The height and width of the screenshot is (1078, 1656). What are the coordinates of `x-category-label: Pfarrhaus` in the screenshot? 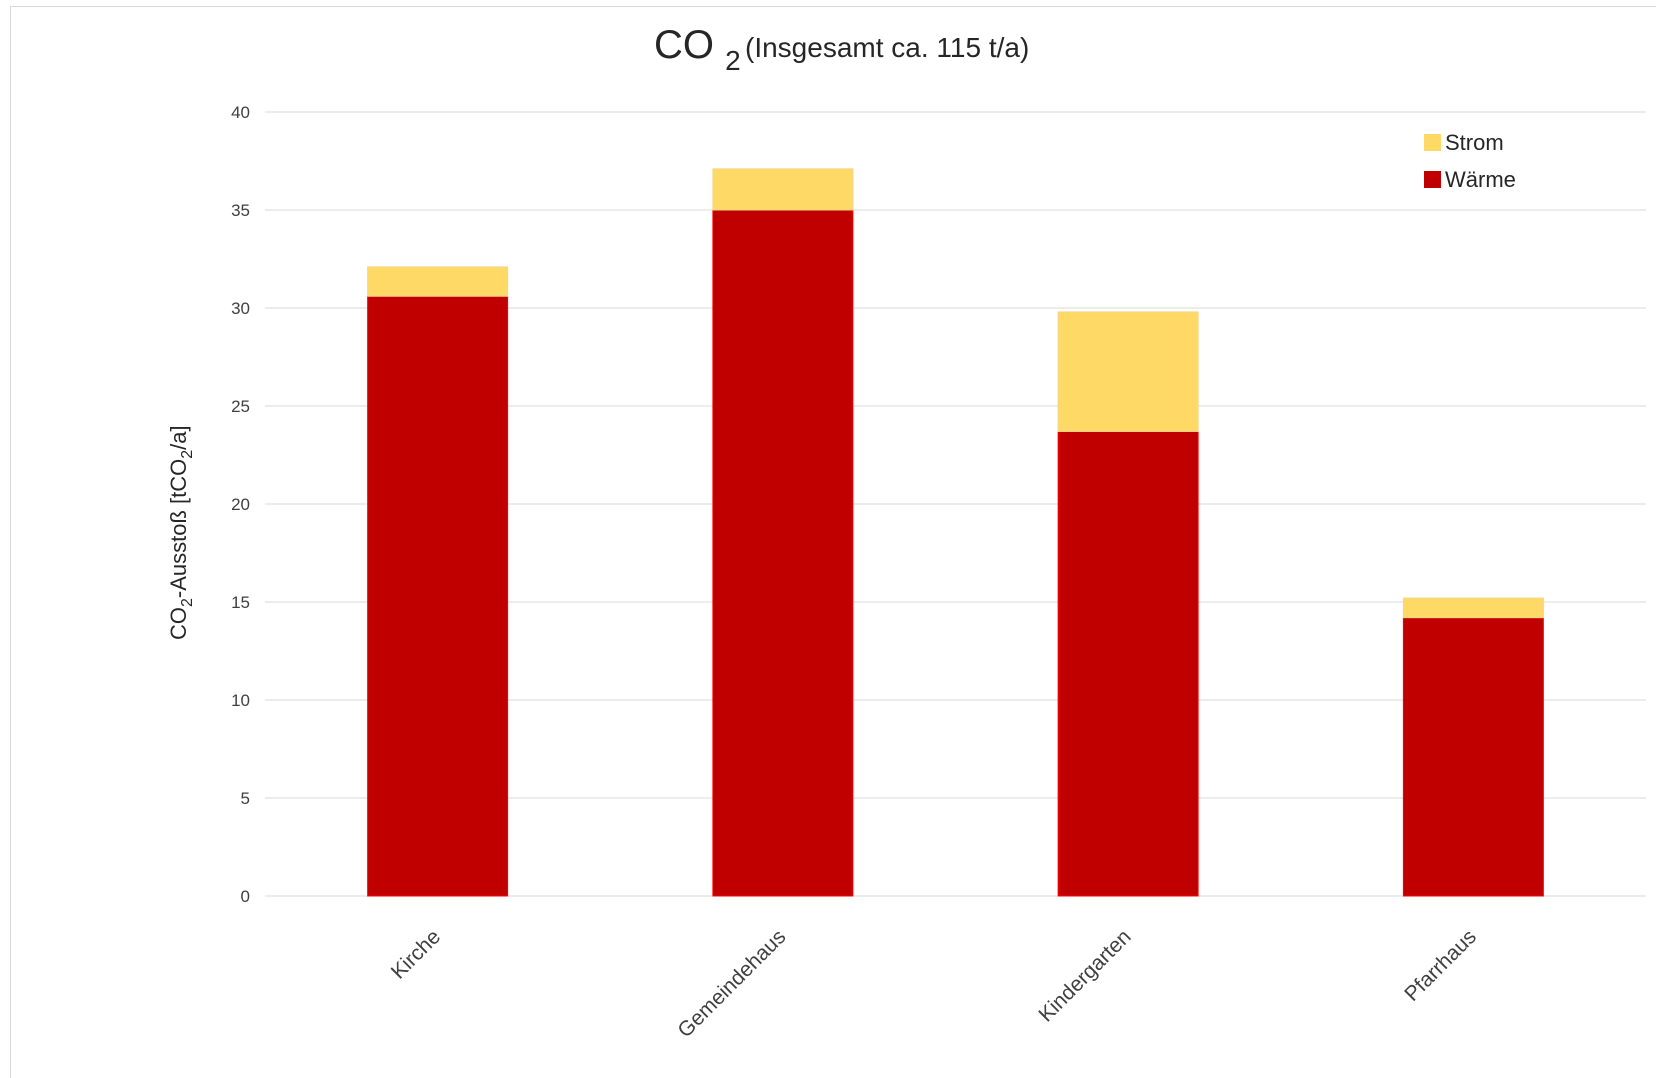 It's located at (1440, 965).